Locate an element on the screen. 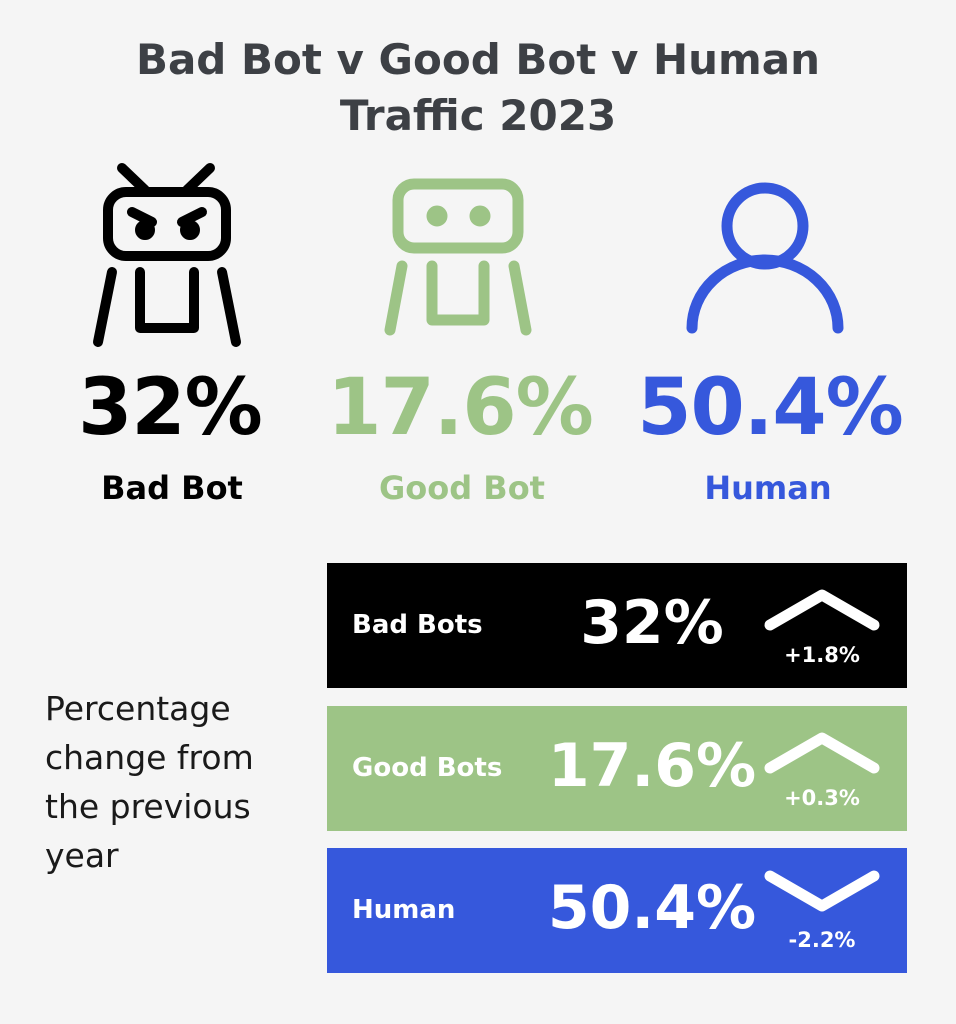 The image size is (956, 1024). row-value: 17.6% is located at coordinates (652, 766).